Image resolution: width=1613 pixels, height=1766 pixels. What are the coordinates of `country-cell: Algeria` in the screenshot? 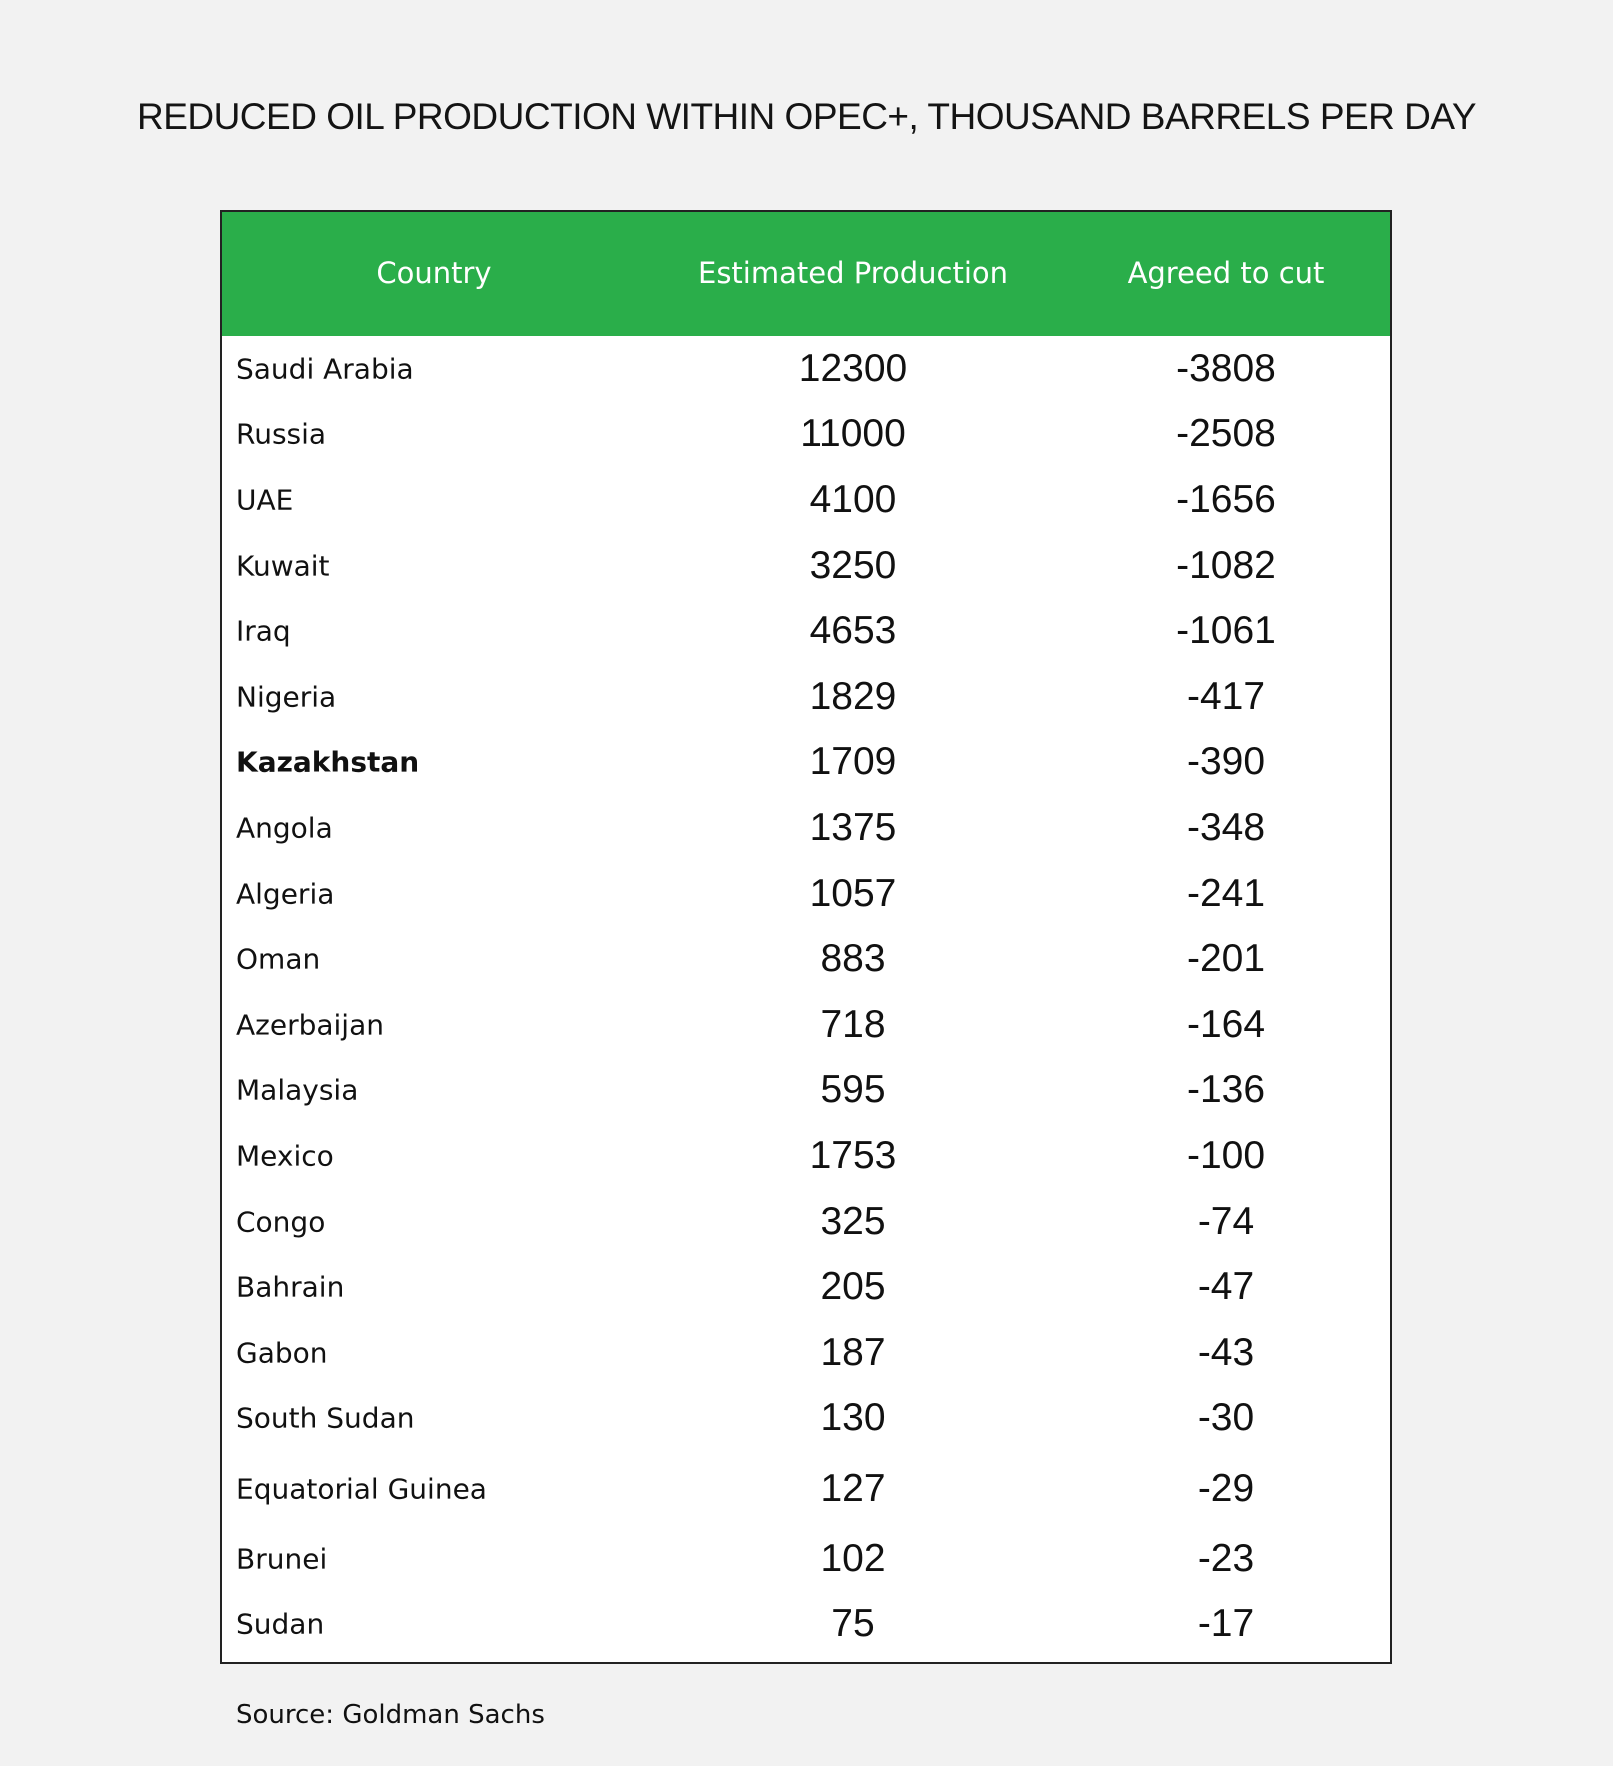 It's located at (285, 894).